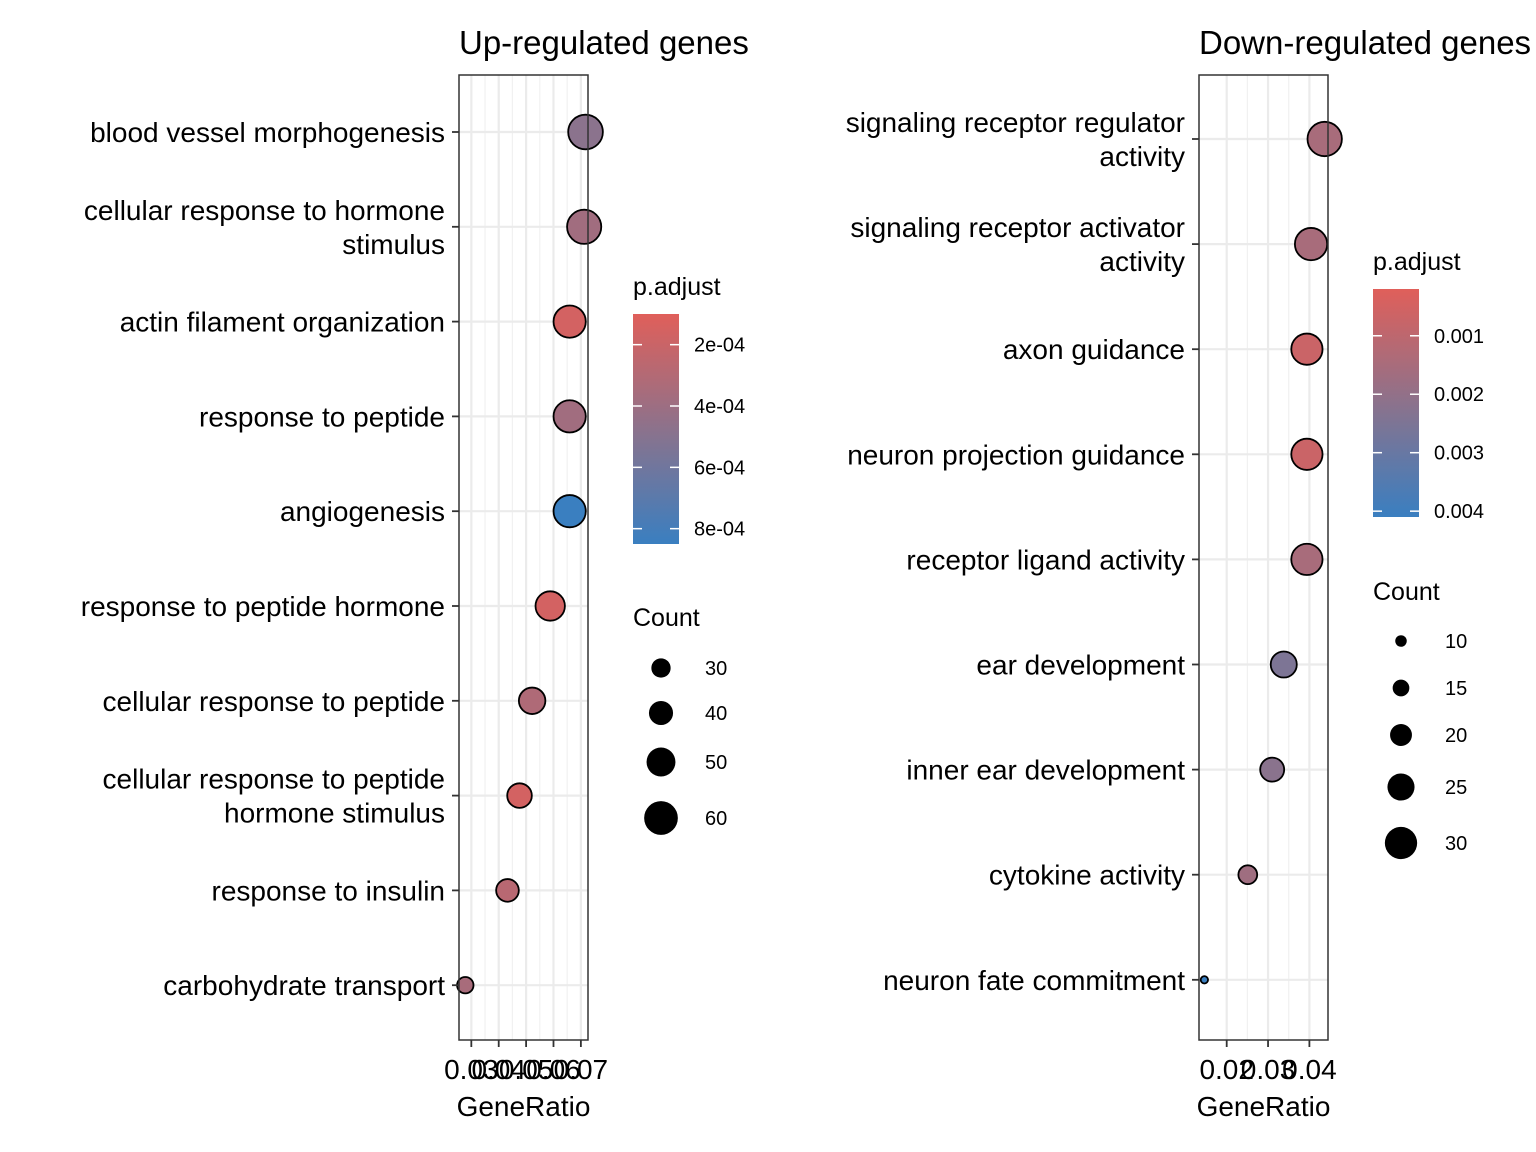  I want to click on y-tick-label: neuron fate commitment, so click(1034, 980).